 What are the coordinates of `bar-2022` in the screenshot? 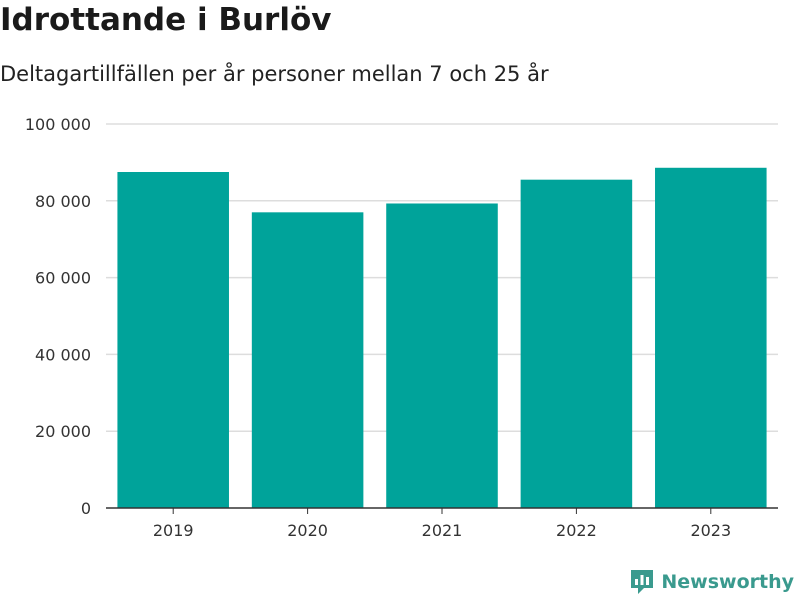 It's located at (576, 343).